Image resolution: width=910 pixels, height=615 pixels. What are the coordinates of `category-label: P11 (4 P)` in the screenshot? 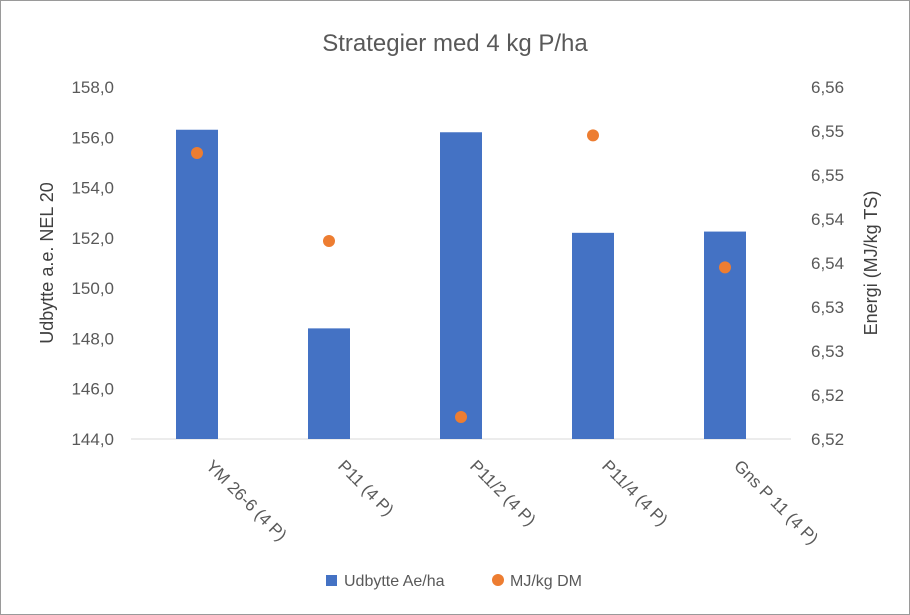 It's located at (365, 487).